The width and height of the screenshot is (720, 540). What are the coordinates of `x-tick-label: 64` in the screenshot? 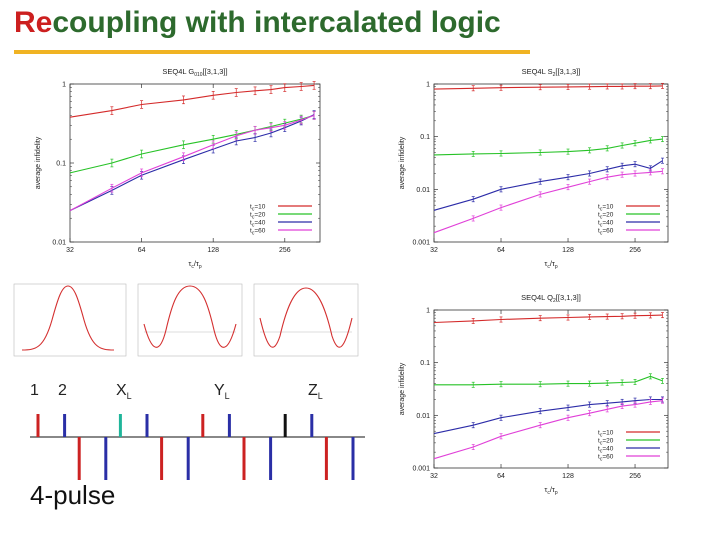 It's located at (501, 476).